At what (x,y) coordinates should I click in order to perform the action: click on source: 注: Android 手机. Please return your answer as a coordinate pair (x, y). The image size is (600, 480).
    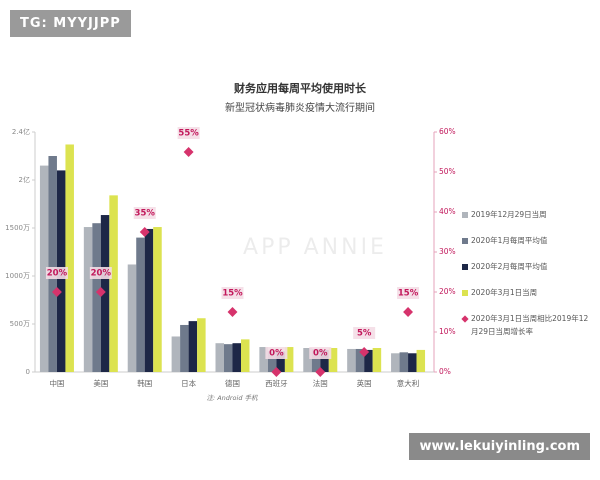
    Looking at the image, I should click on (232, 398).